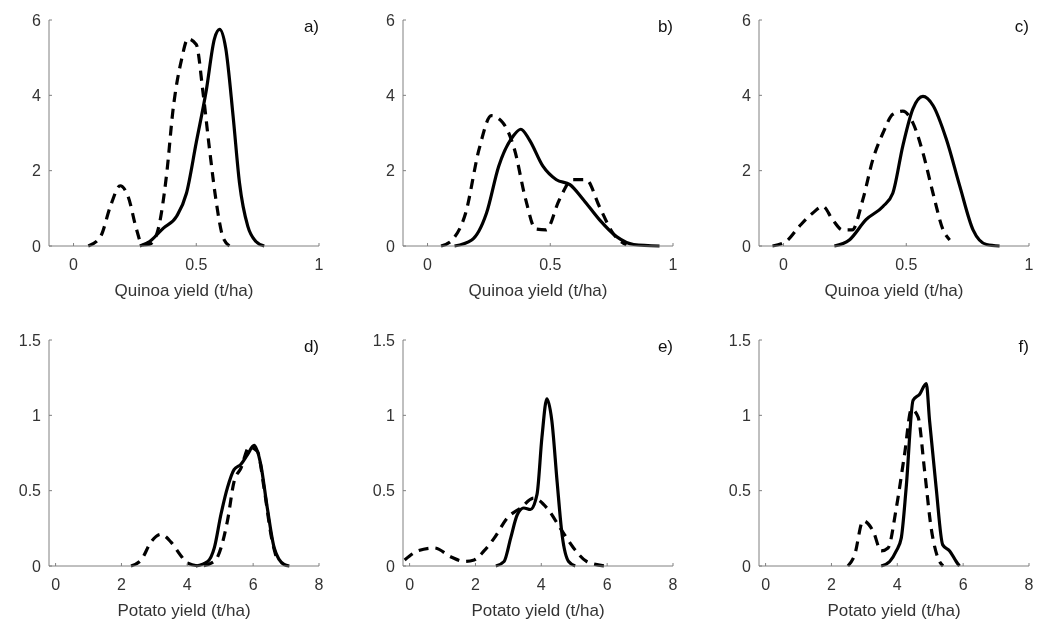 This screenshot has width=1048, height=626. I want to click on annotation: e), so click(665, 346).